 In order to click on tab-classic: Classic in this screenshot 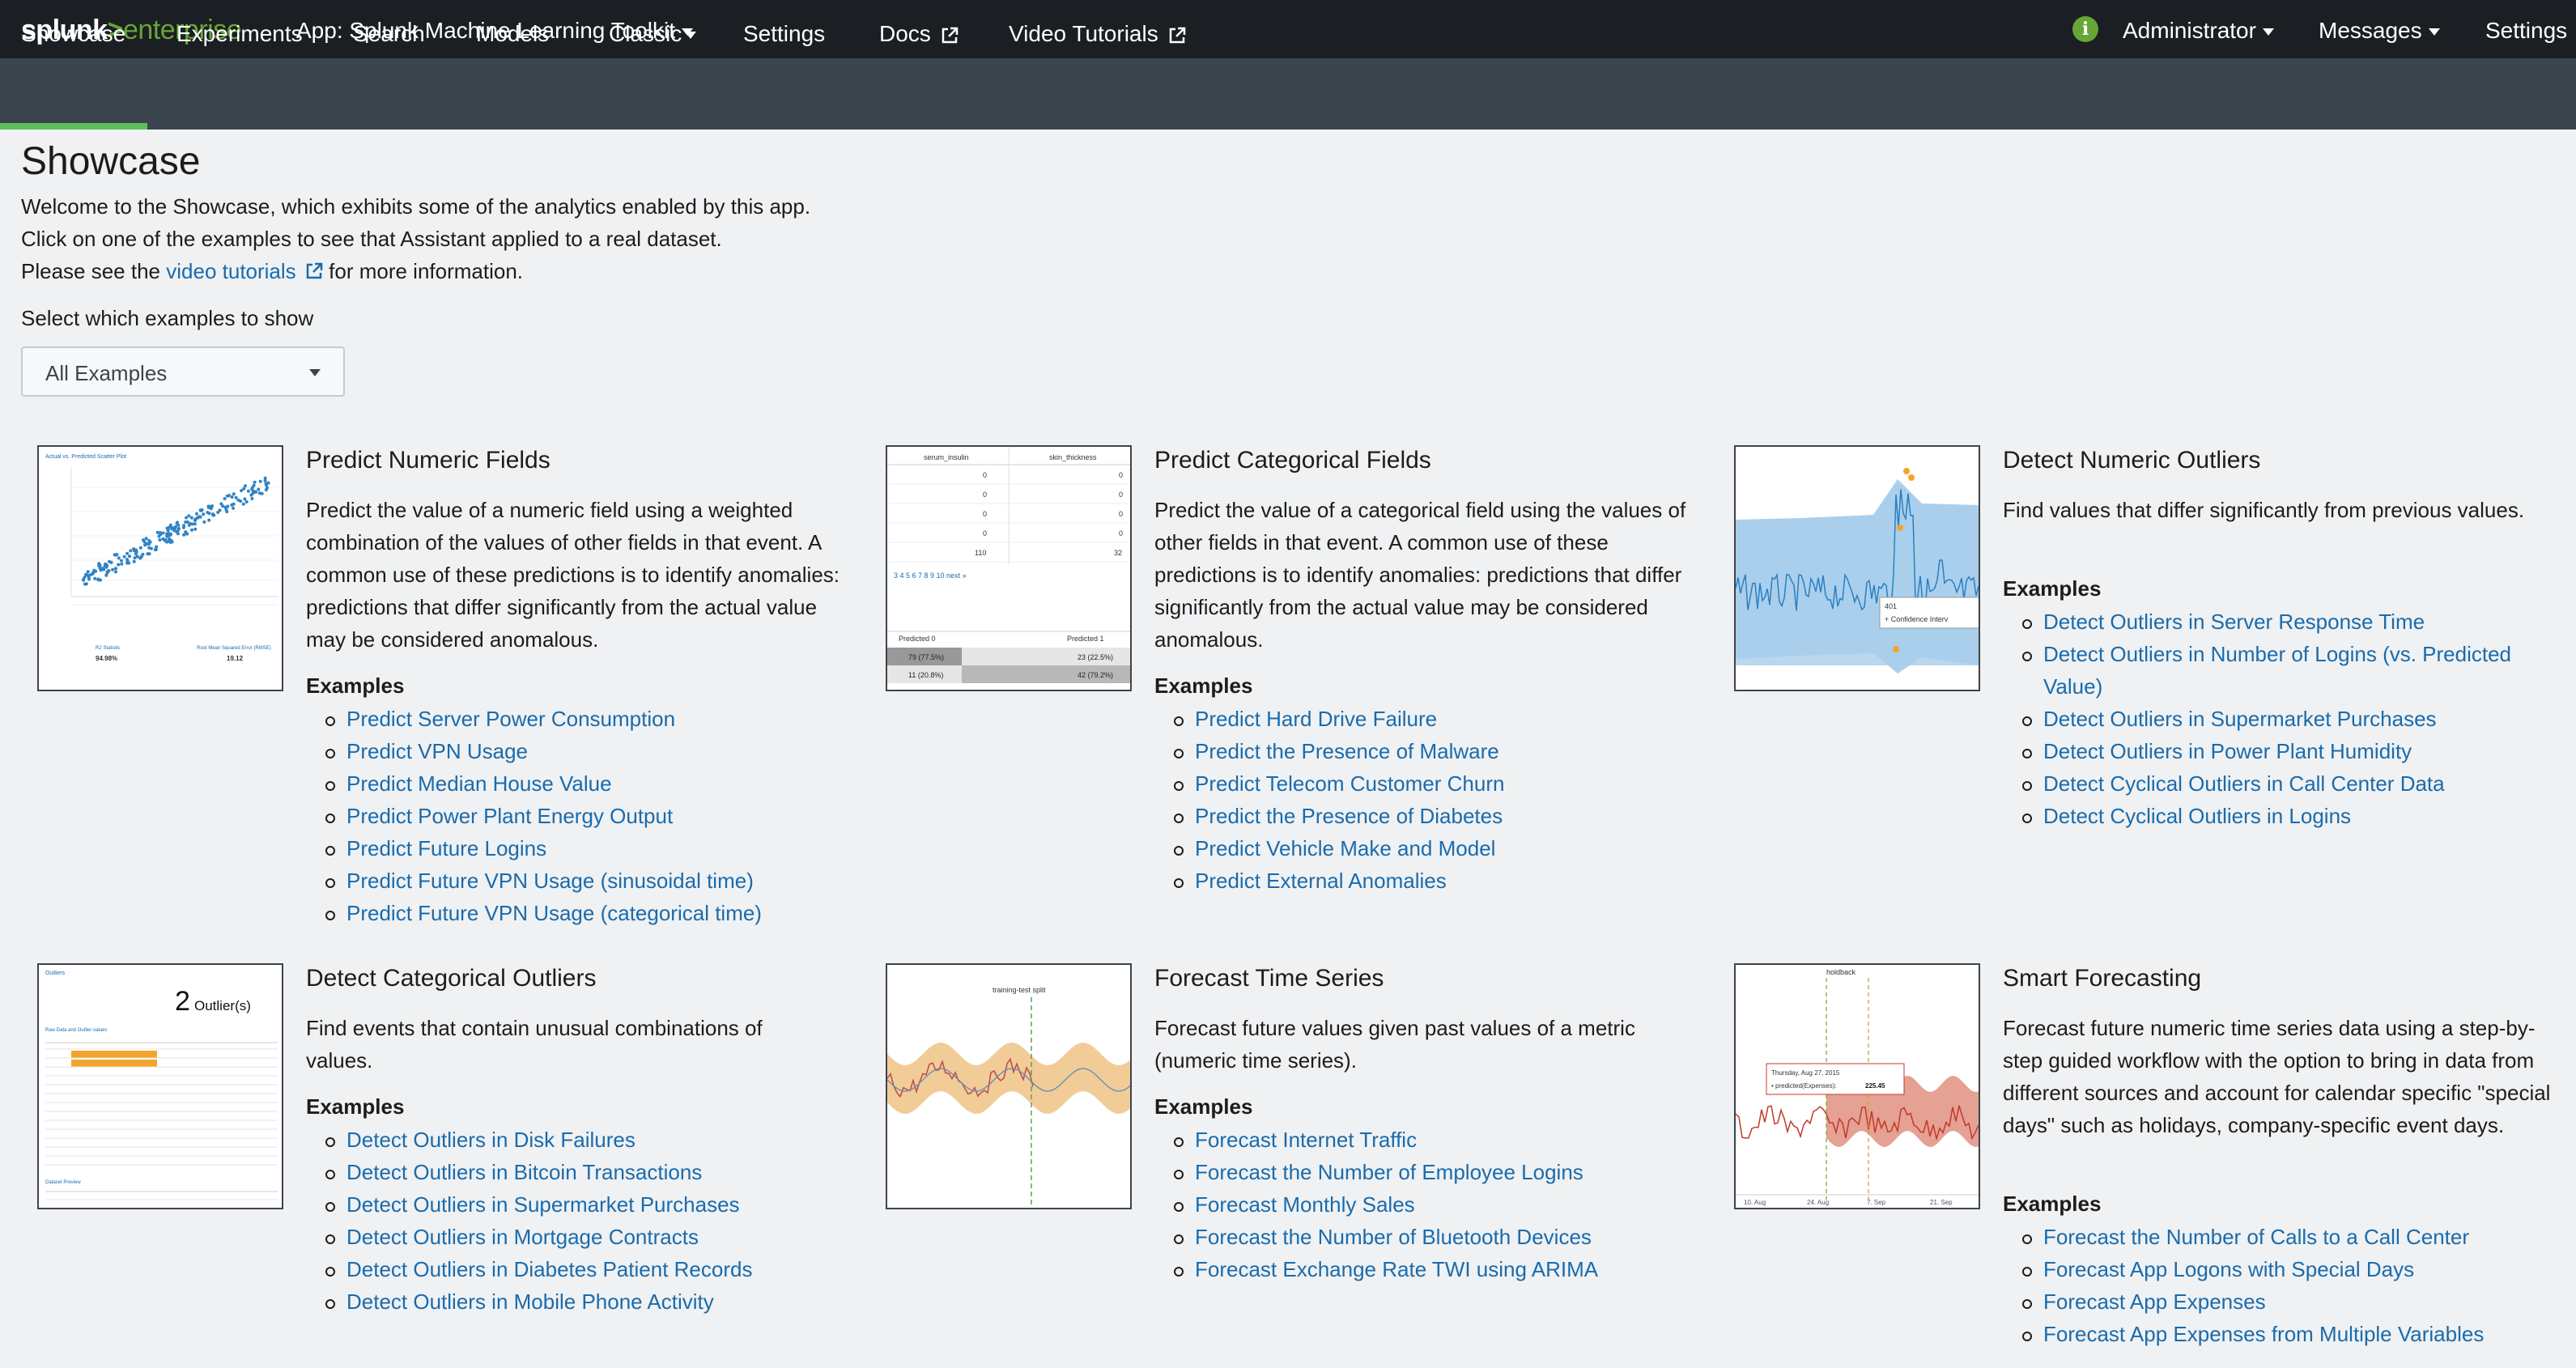, I will do `click(653, 34)`.